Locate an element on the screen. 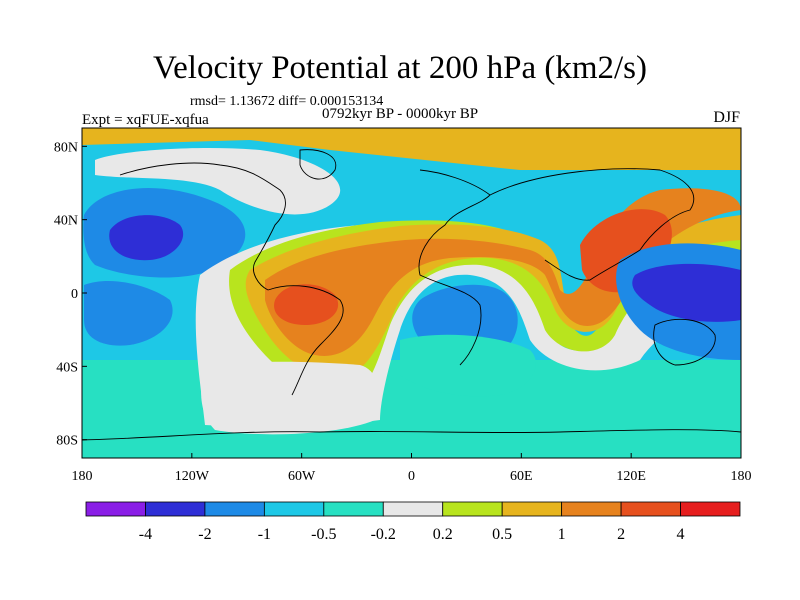  colorbar-label: 0.2 is located at coordinates (443, 534).